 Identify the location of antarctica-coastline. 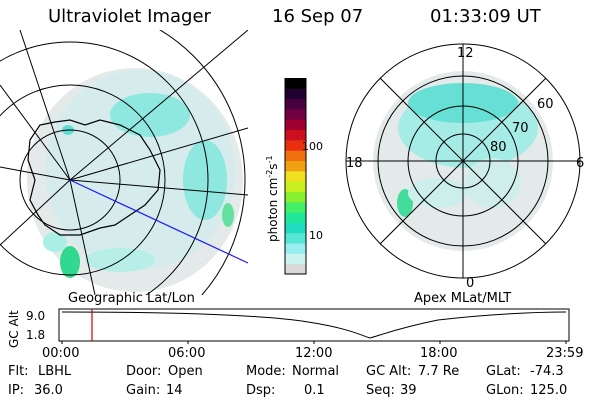
(94, 177).